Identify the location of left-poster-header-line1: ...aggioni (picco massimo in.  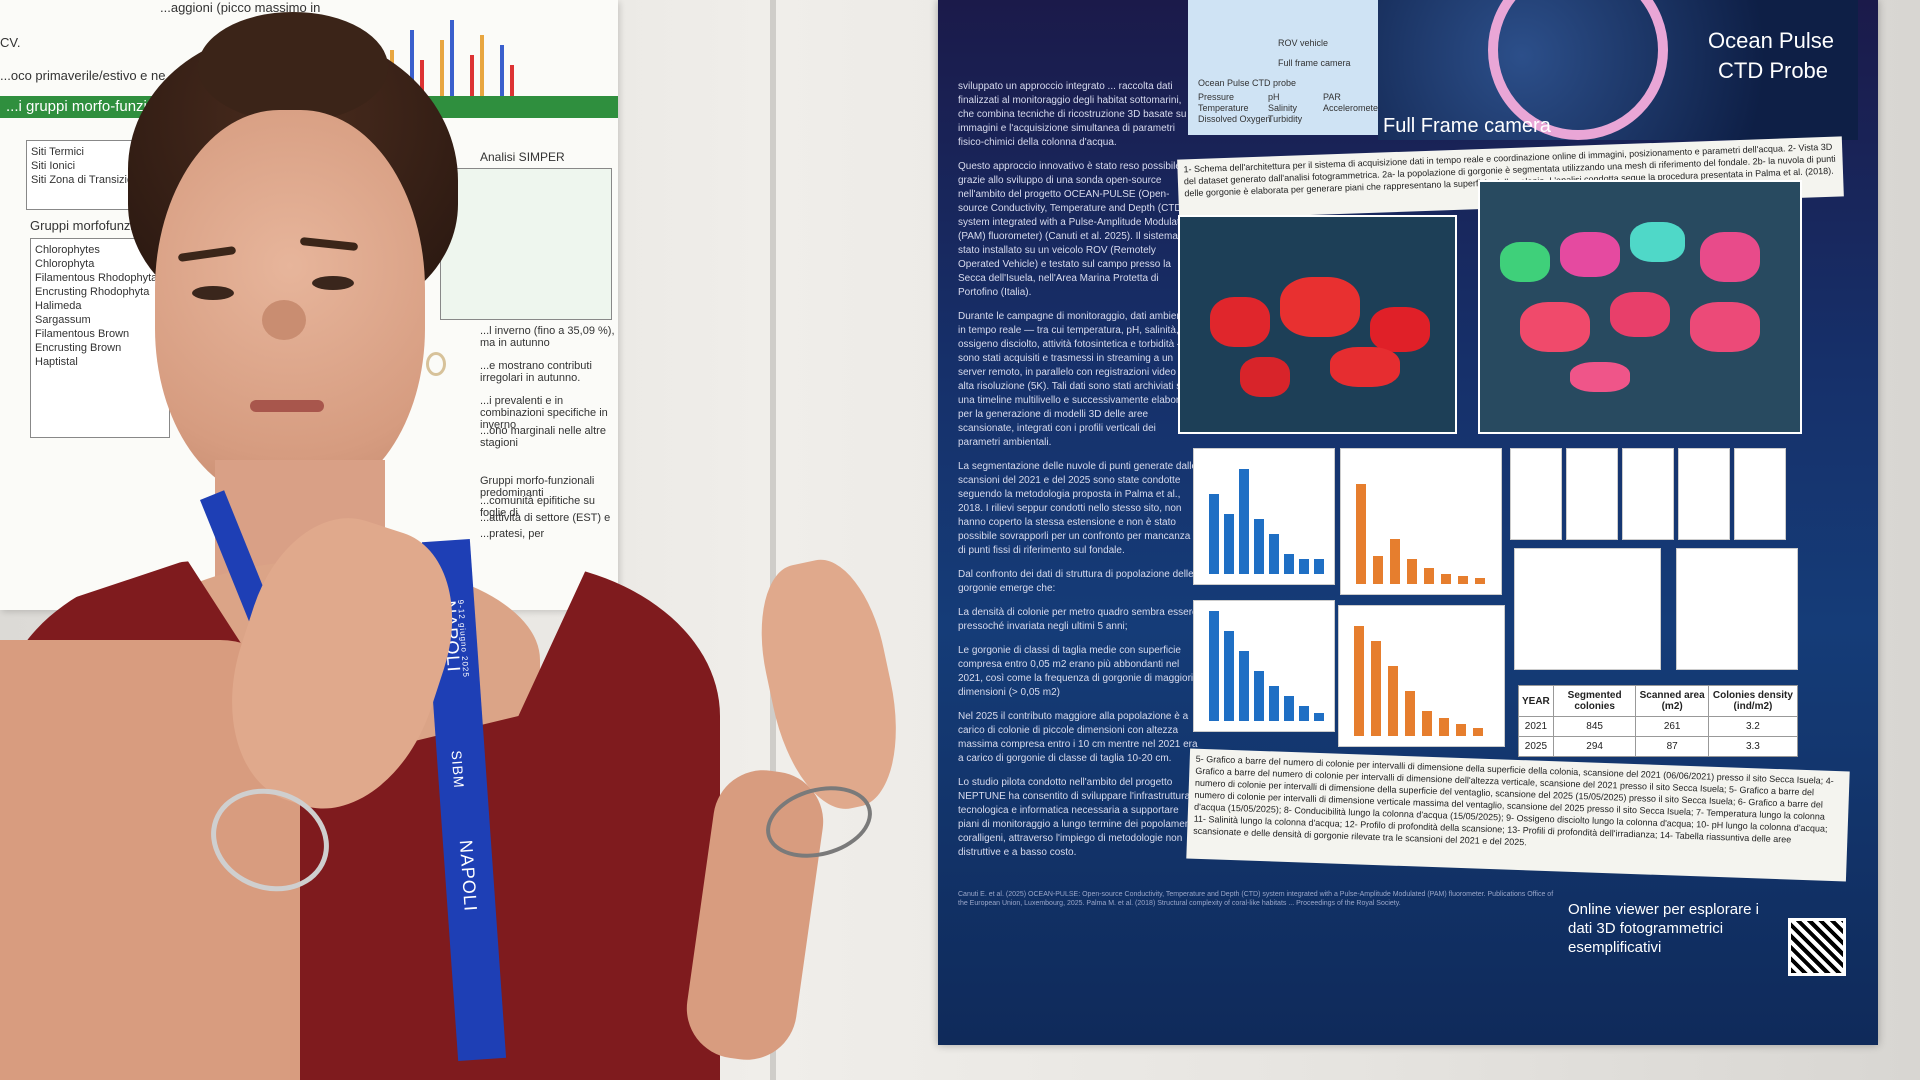
(240, 7).